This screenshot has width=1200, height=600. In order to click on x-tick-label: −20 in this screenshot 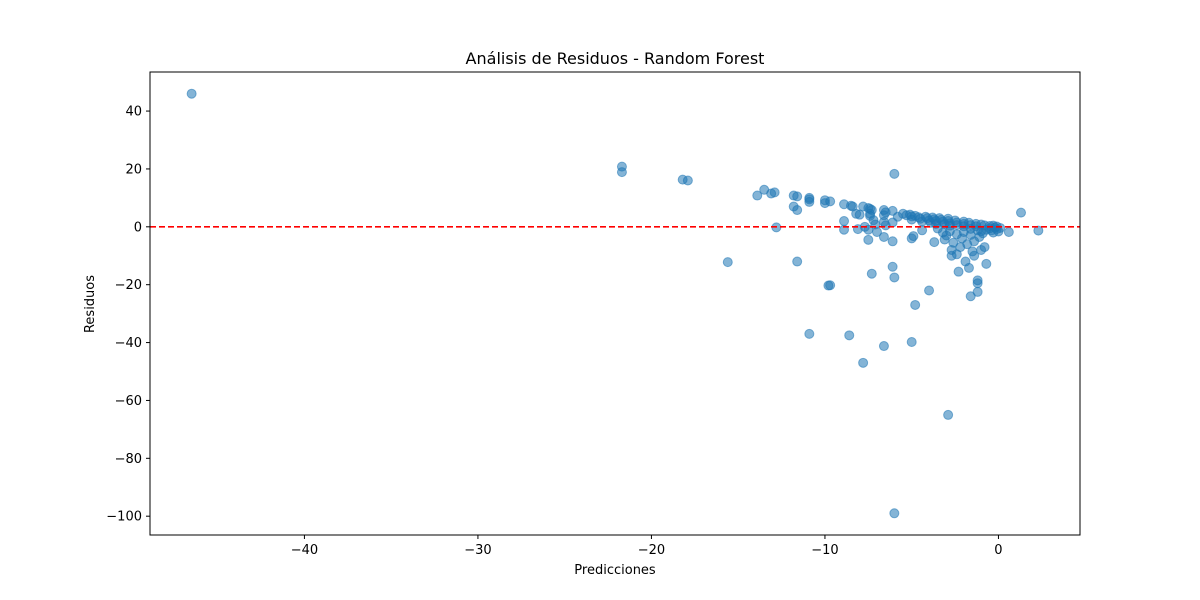, I will do `click(651, 550)`.